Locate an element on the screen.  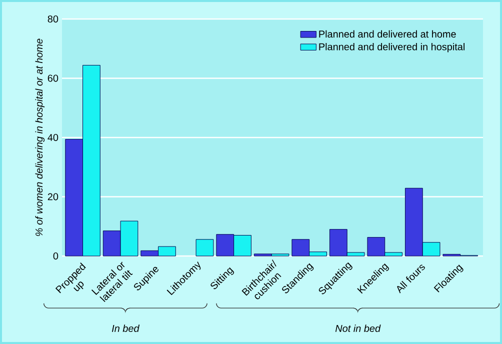
legend-label: Planned and delivered at home is located at coordinates (387, 34).